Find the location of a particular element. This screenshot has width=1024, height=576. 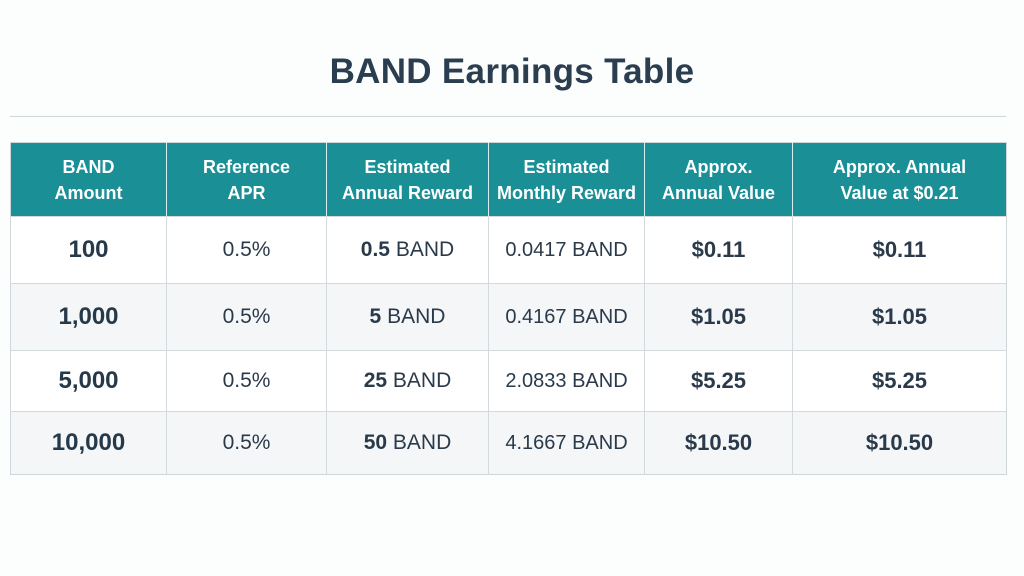

cell-annual-value: $0.11 is located at coordinates (718, 250).